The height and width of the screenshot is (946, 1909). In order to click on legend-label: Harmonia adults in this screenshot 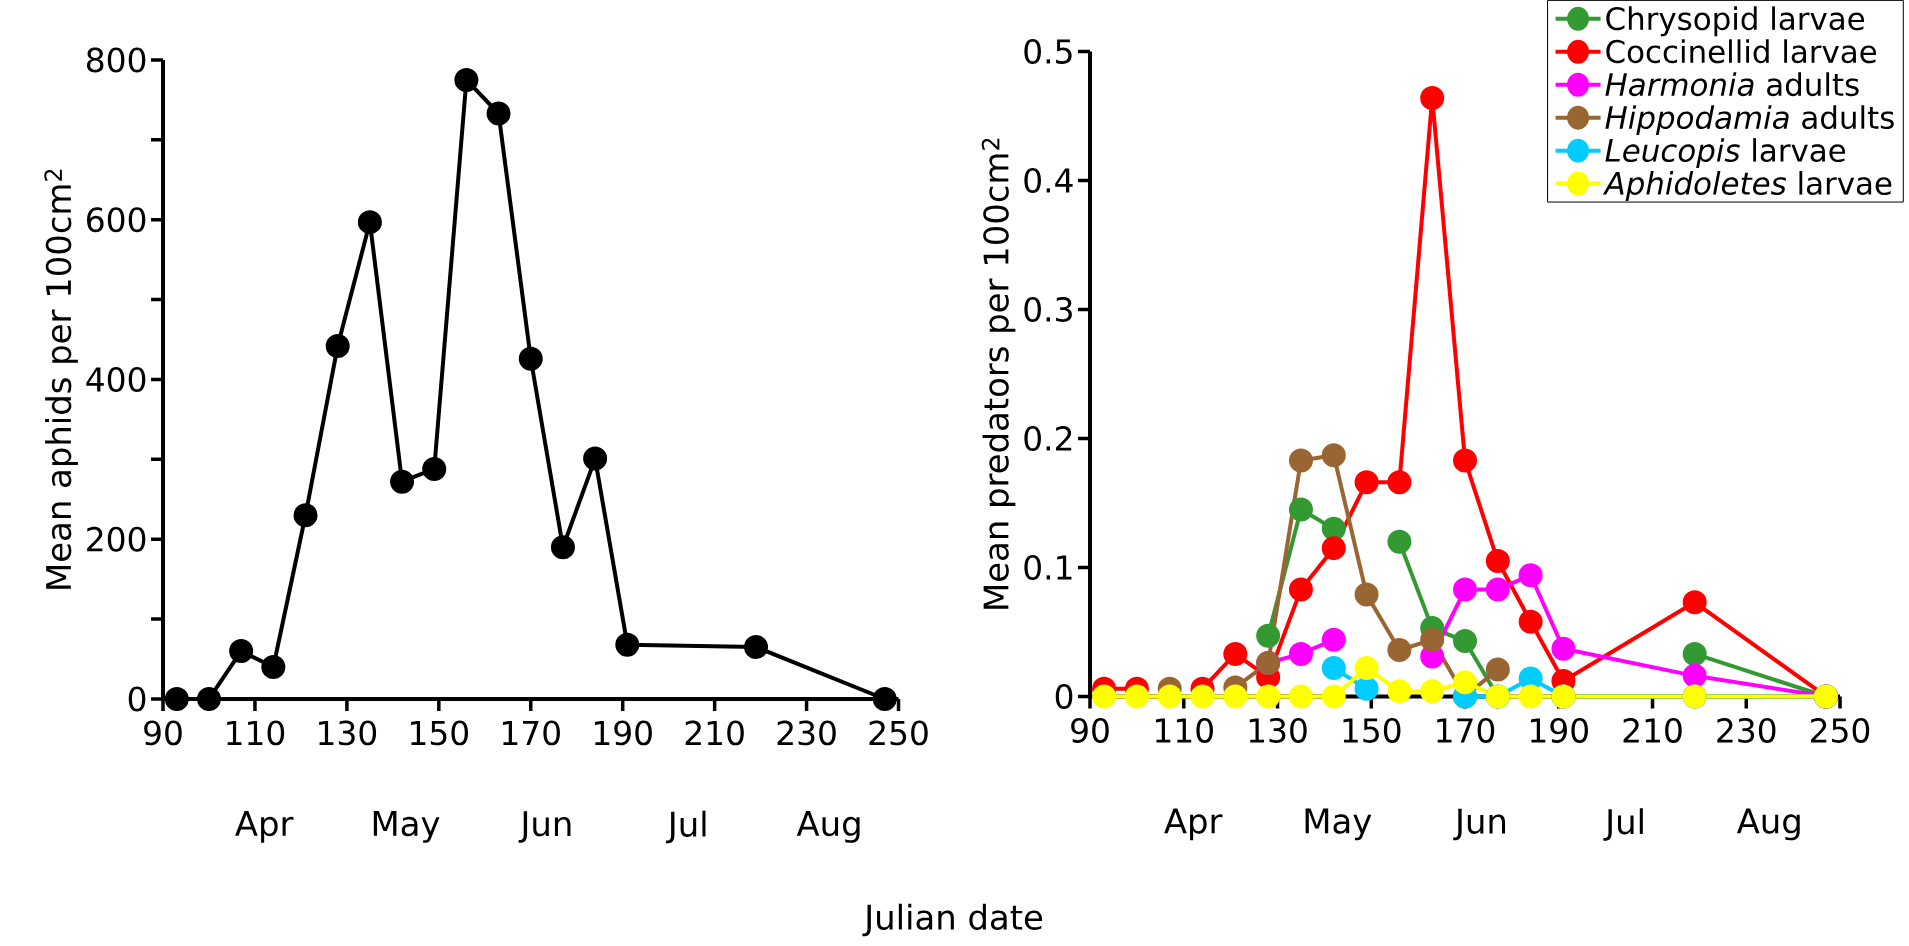, I will do `click(1732, 84)`.